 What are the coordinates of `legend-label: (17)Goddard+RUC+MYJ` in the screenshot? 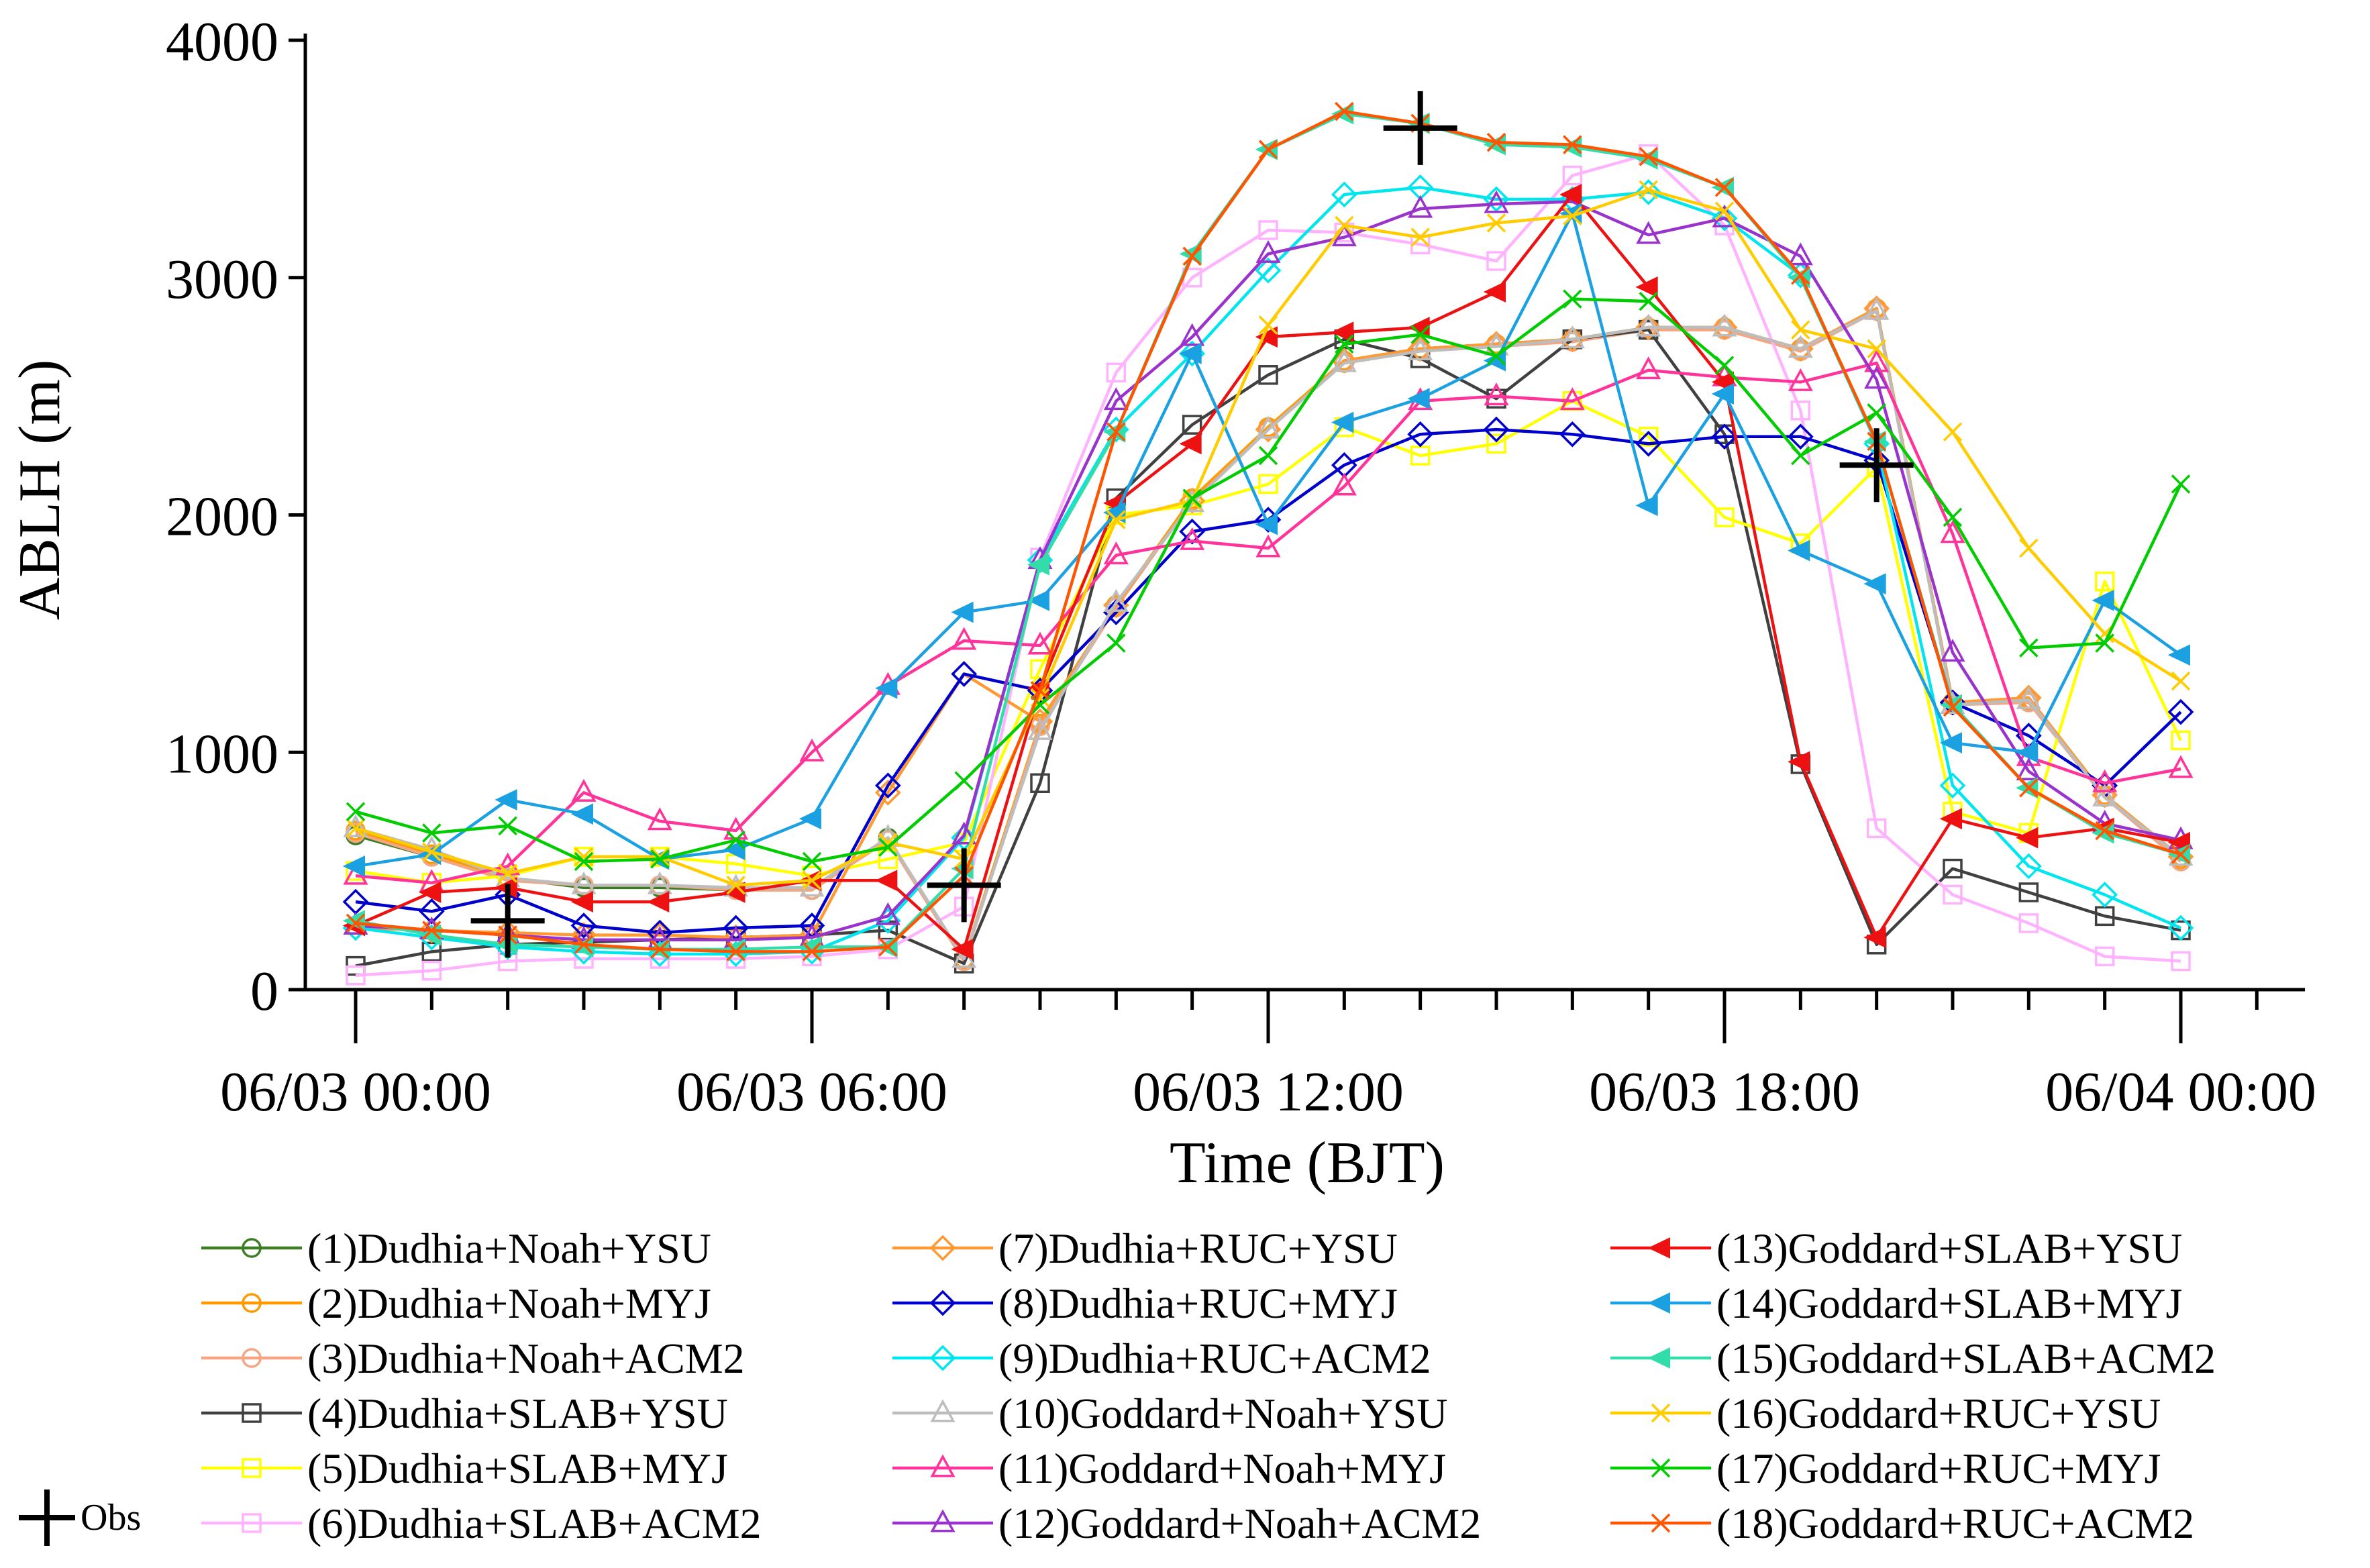 It's located at (1938, 1468).